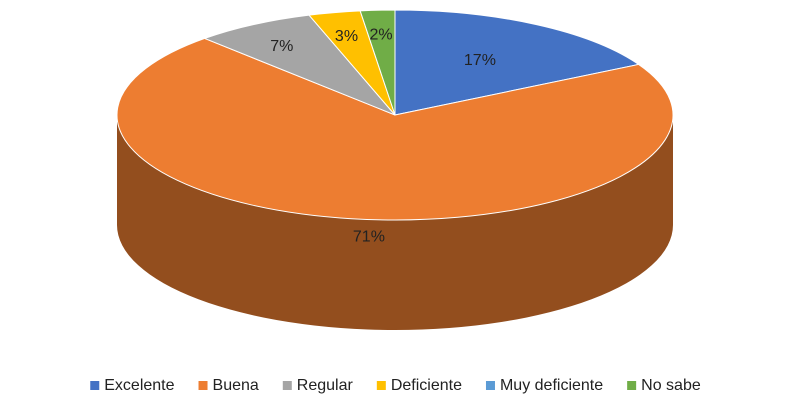 The width and height of the screenshot is (791, 400). Describe the element at coordinates (671, 385) in the screenshot. I see `legend-label: No sabe` at that location.